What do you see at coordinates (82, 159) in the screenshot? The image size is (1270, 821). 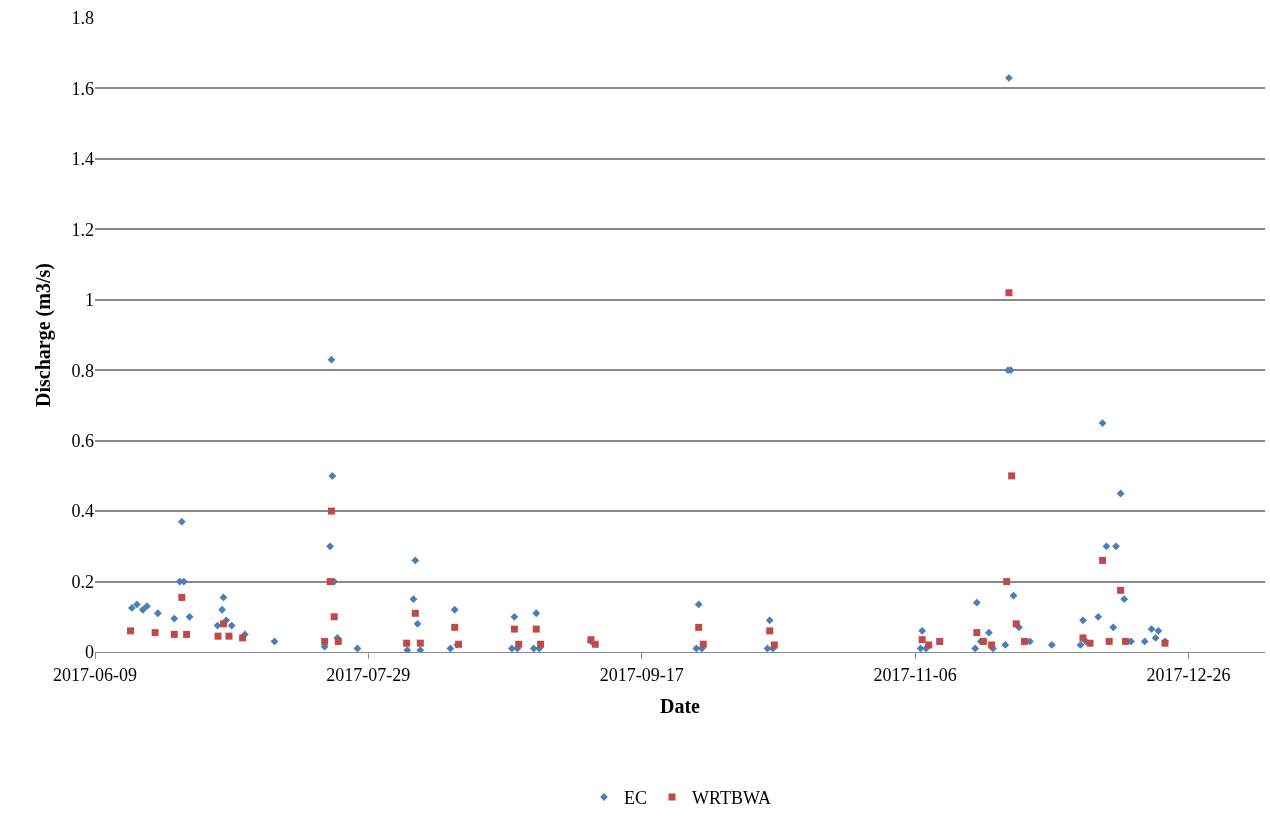 I see `y-tick-label: 1.4` at bounding box center [82, 159].